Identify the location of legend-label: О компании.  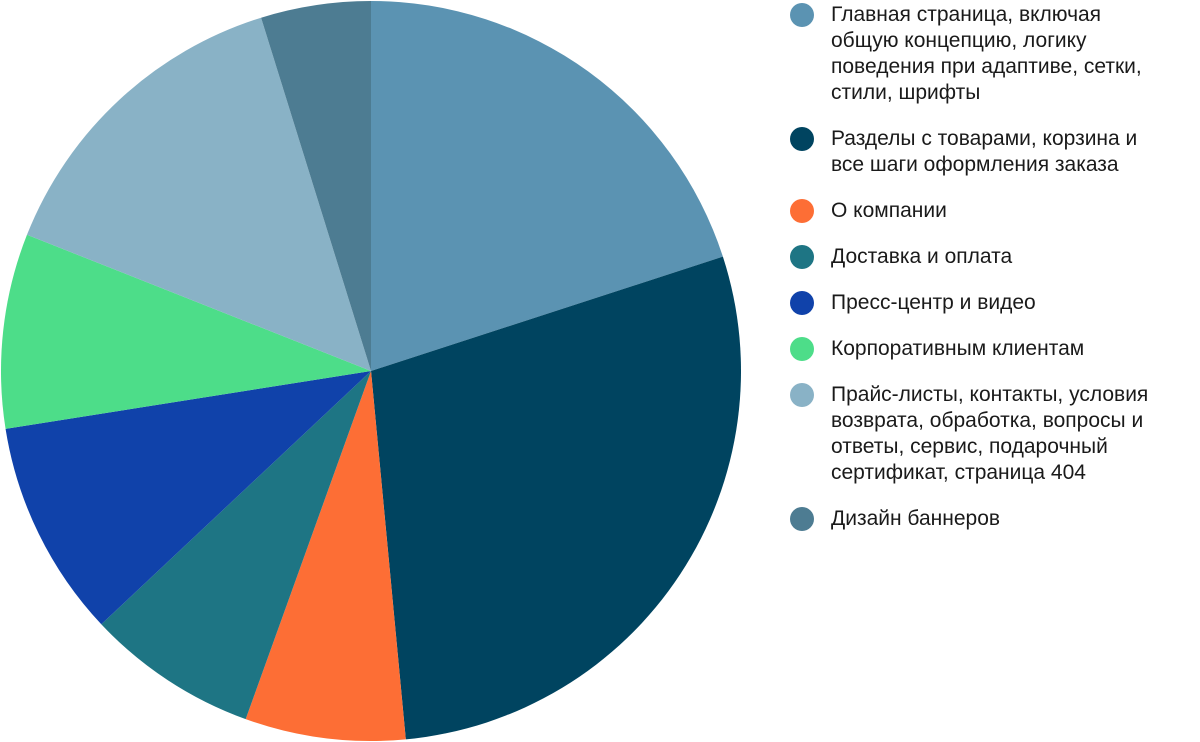
(889, 210).